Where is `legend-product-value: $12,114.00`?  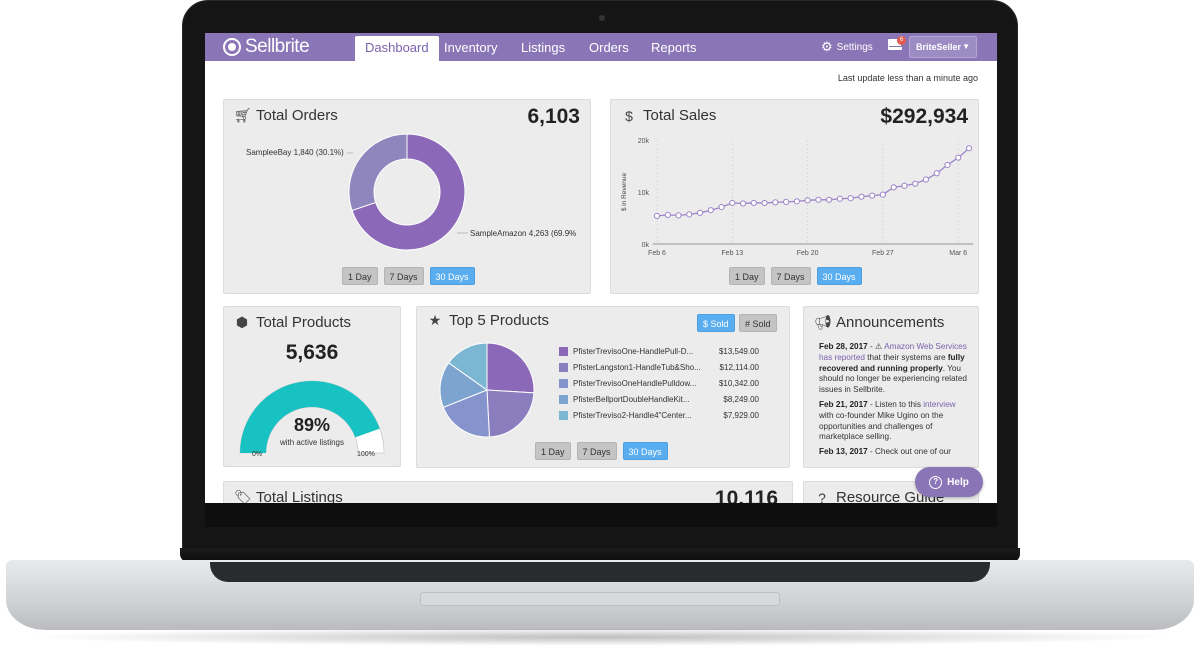 legend-product-value: $12,114.00 is located at coordinates (739, 367).